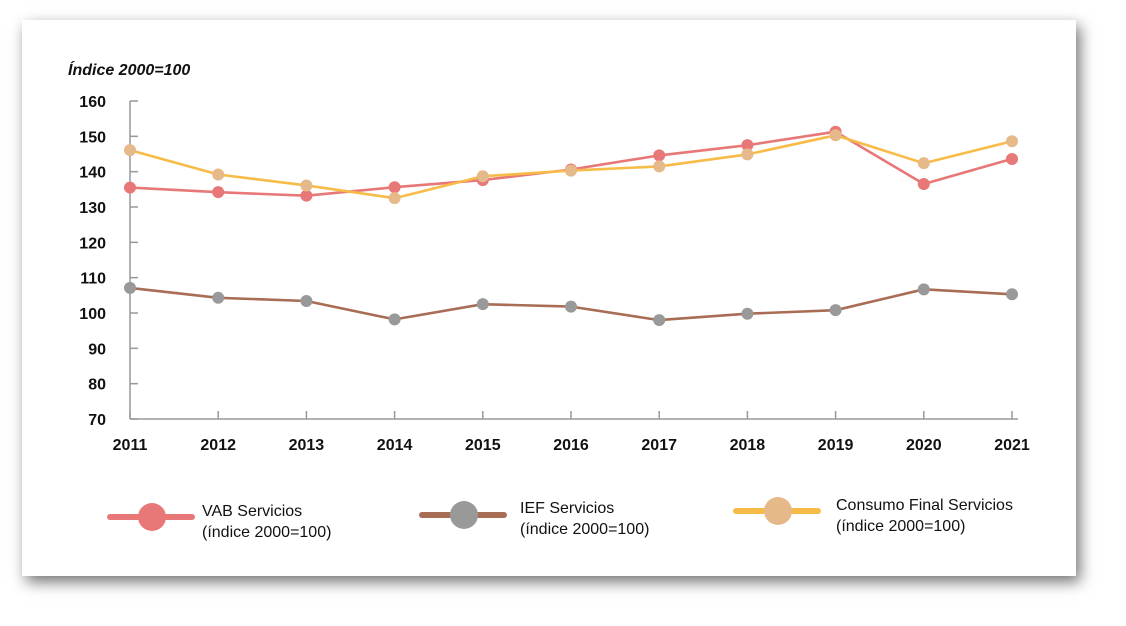 Image resolution: width=1126 pixels, height=626 pixels. Describe the element at coordinates (307, 445) in the screenshot. I see `x-tick-label: 2013` at that location.